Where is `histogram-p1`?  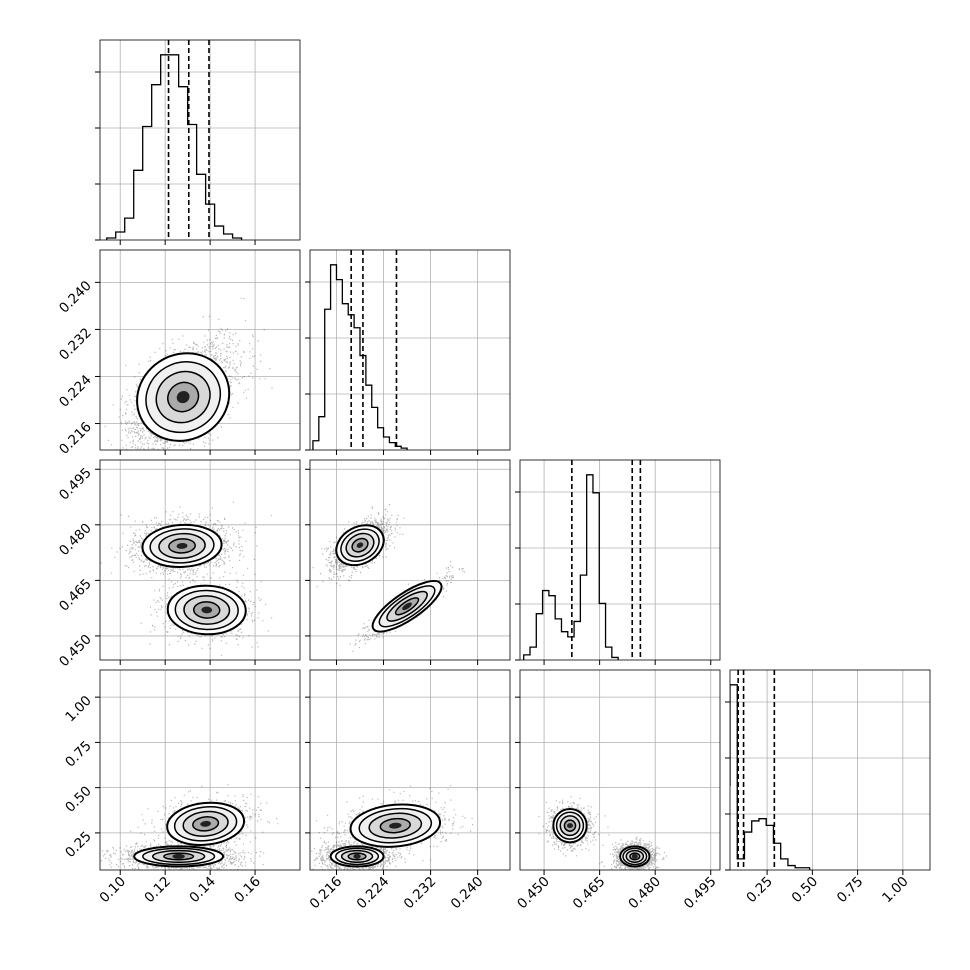 histogram-p1 is located at coordinates (360, 357).